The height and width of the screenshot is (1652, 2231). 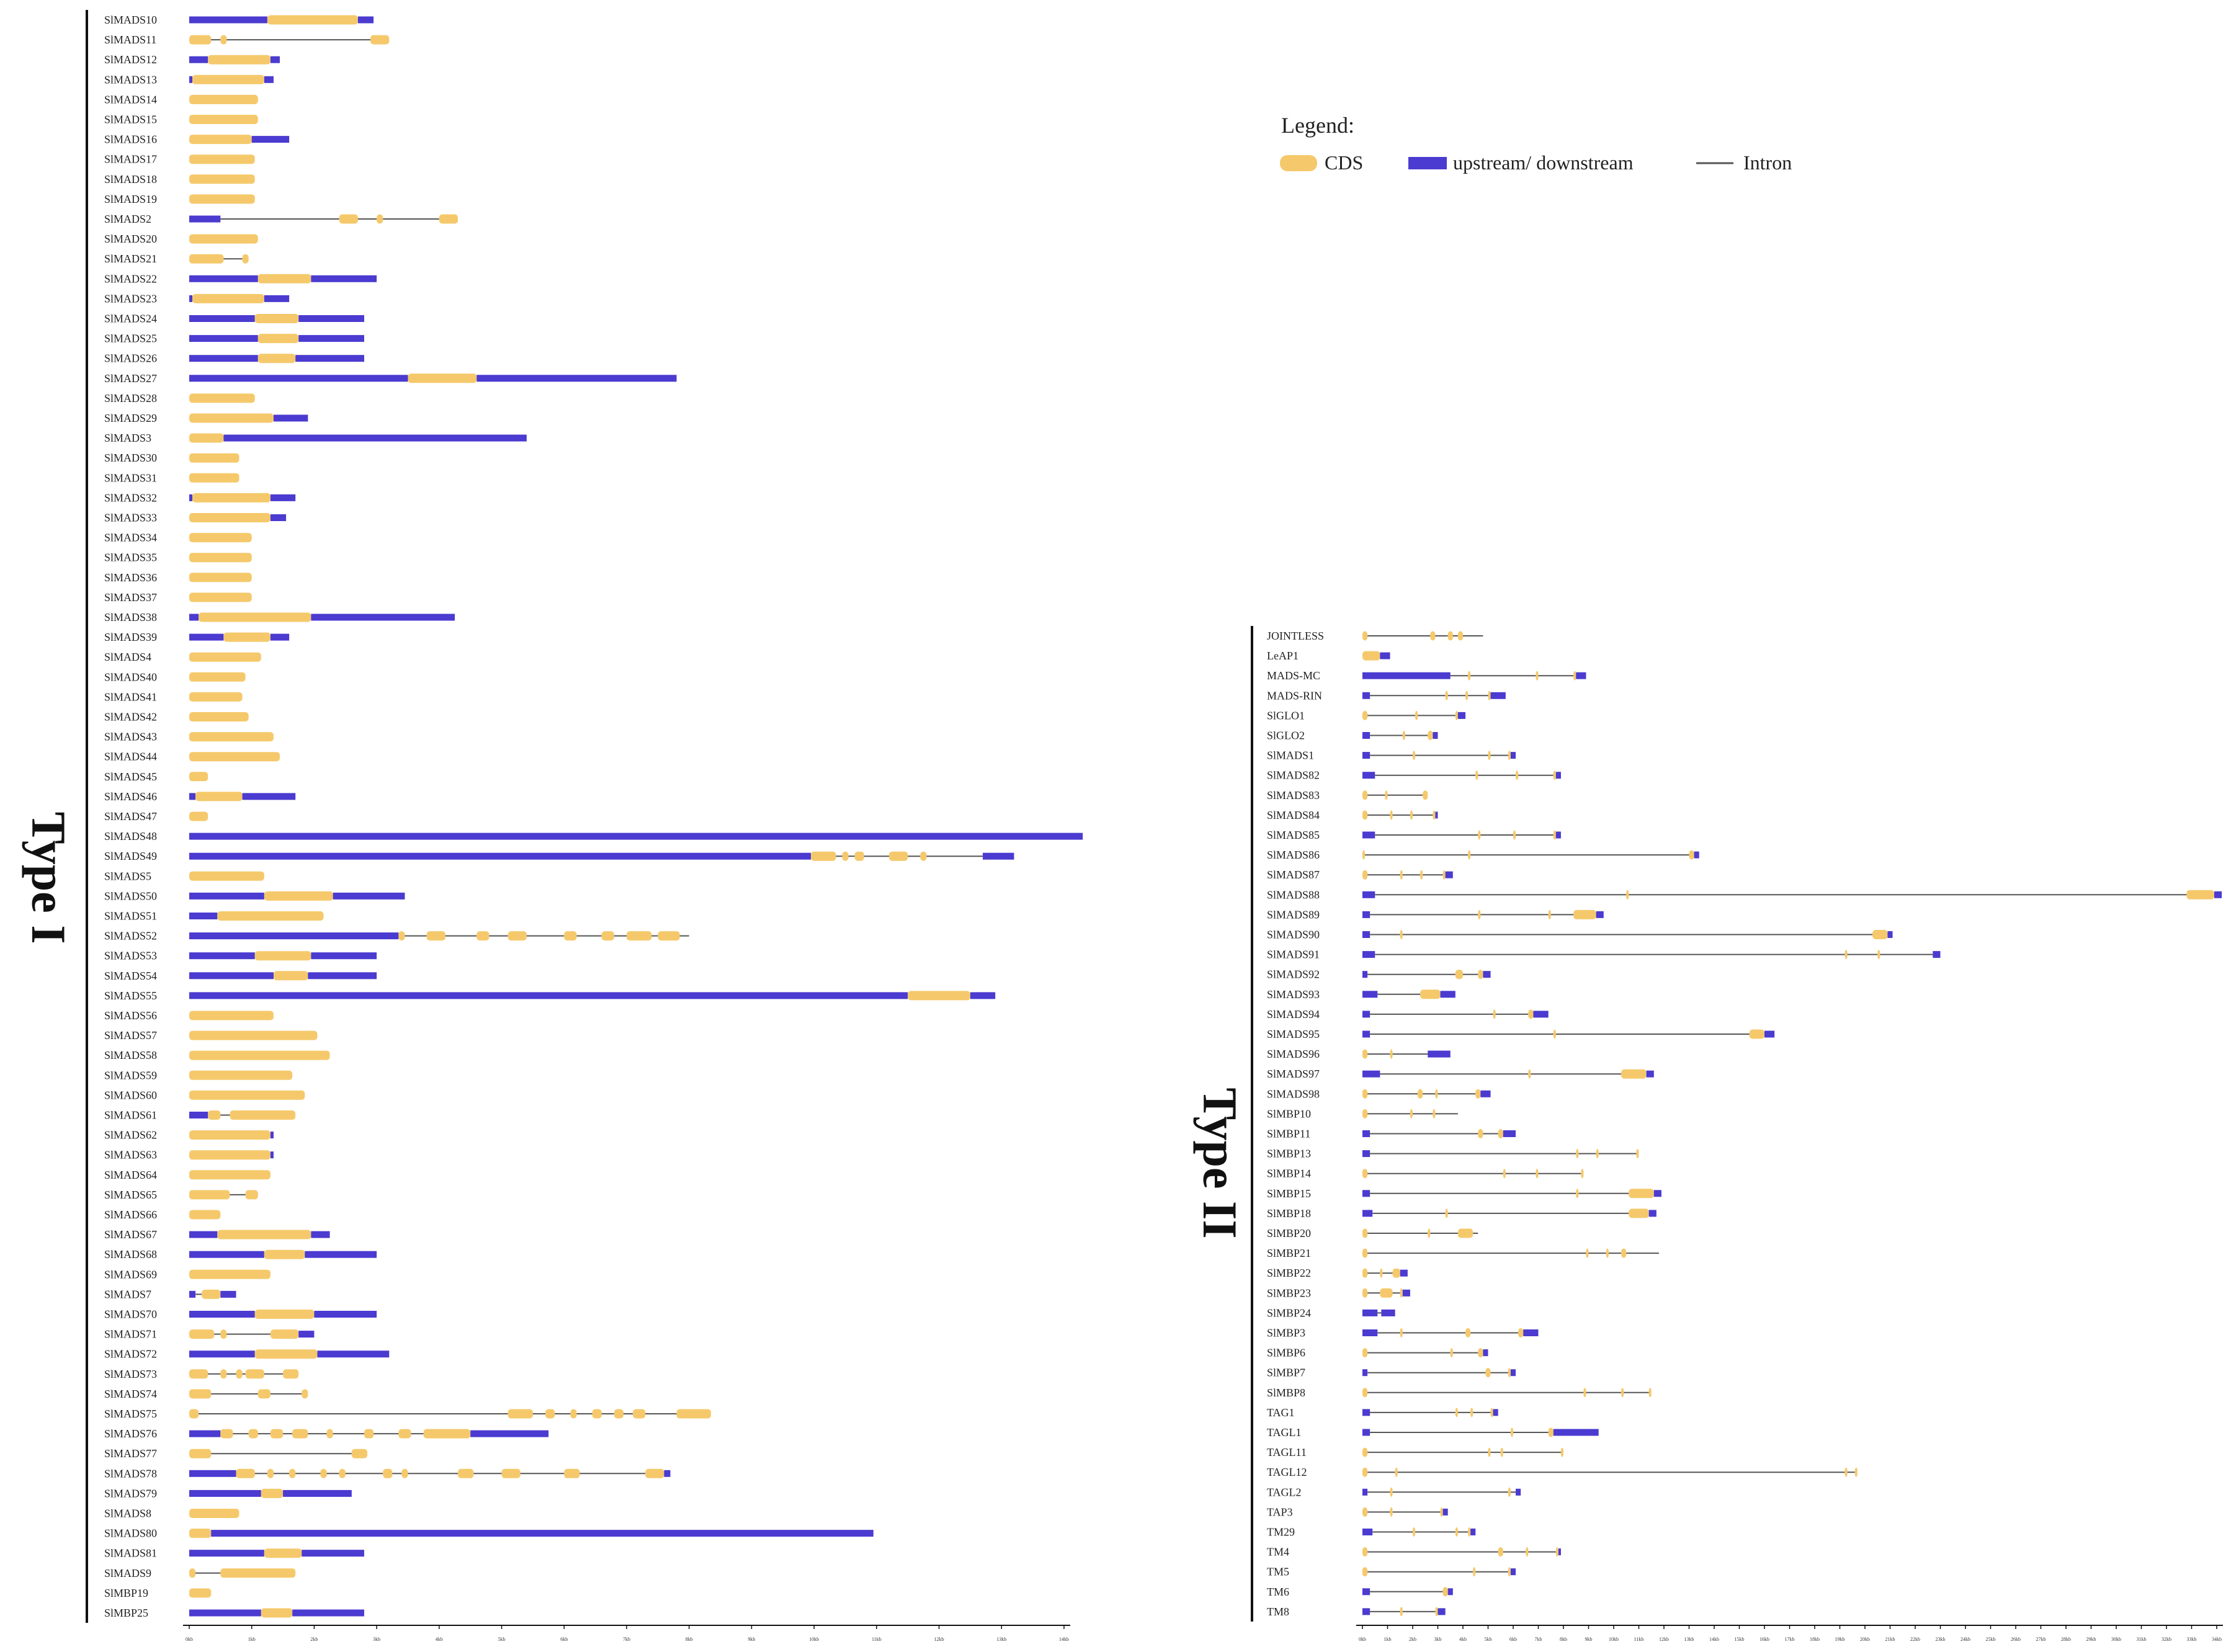 I want to click on gene-label: SlMADS27, so click(x=130, y=378).